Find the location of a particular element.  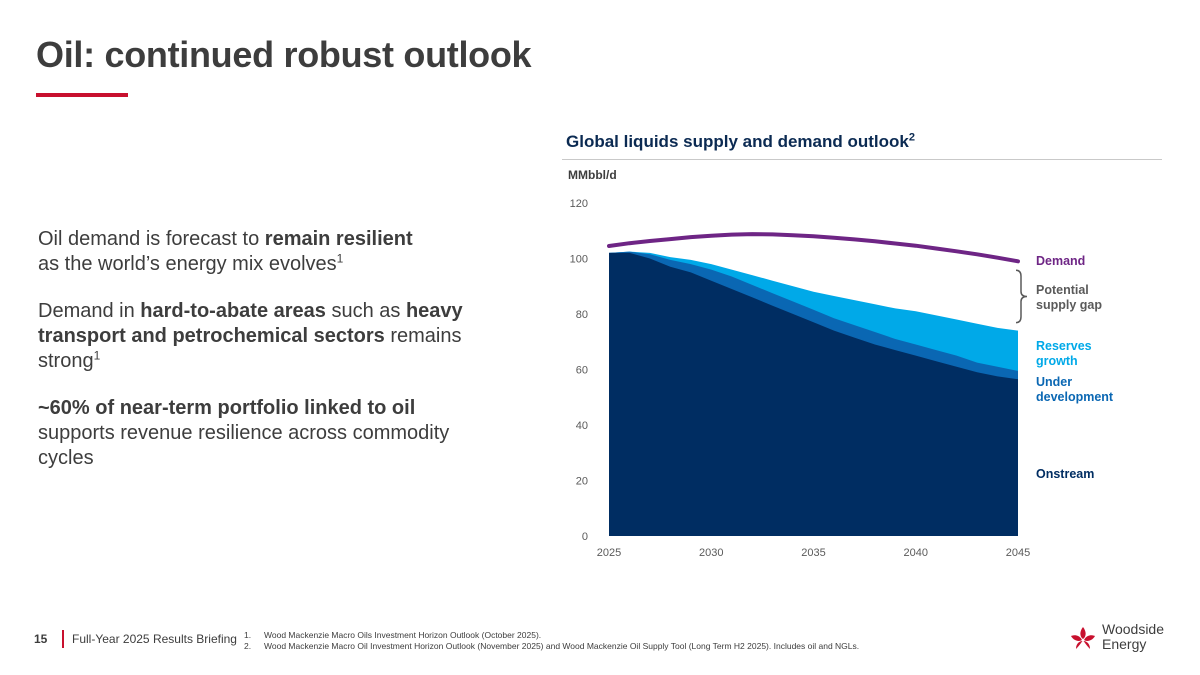

supply-gap-bracket is located at coordinates (1021, 296).